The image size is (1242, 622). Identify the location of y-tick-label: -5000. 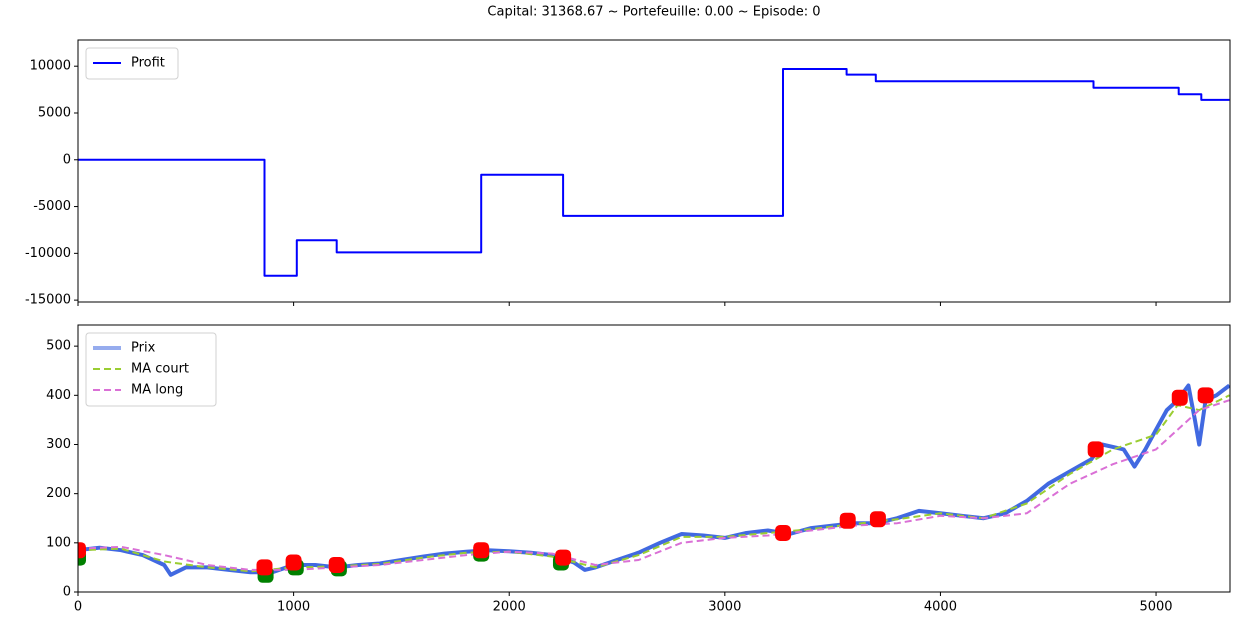
(52, 206).